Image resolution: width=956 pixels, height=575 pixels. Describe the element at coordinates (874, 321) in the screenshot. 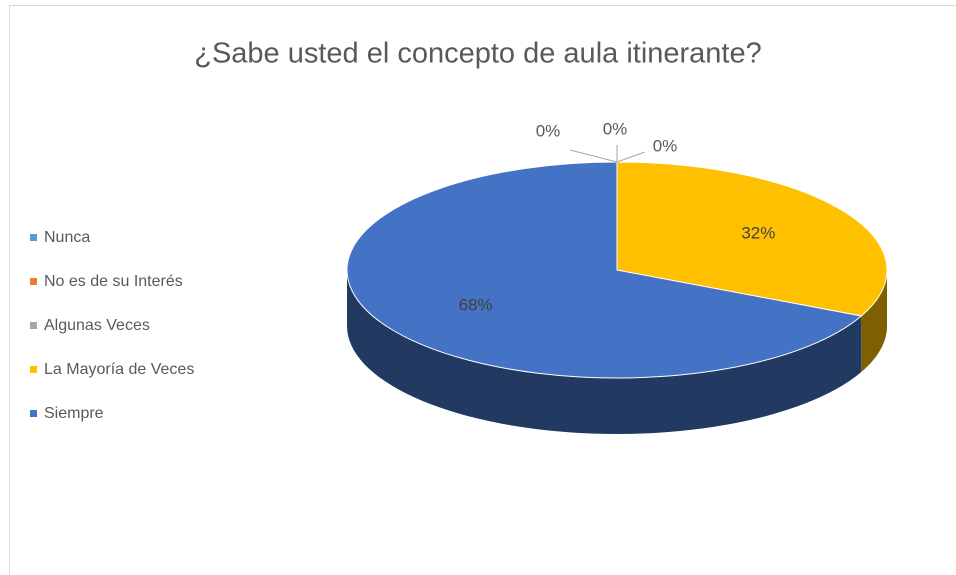

I see `slice-side` at that location.